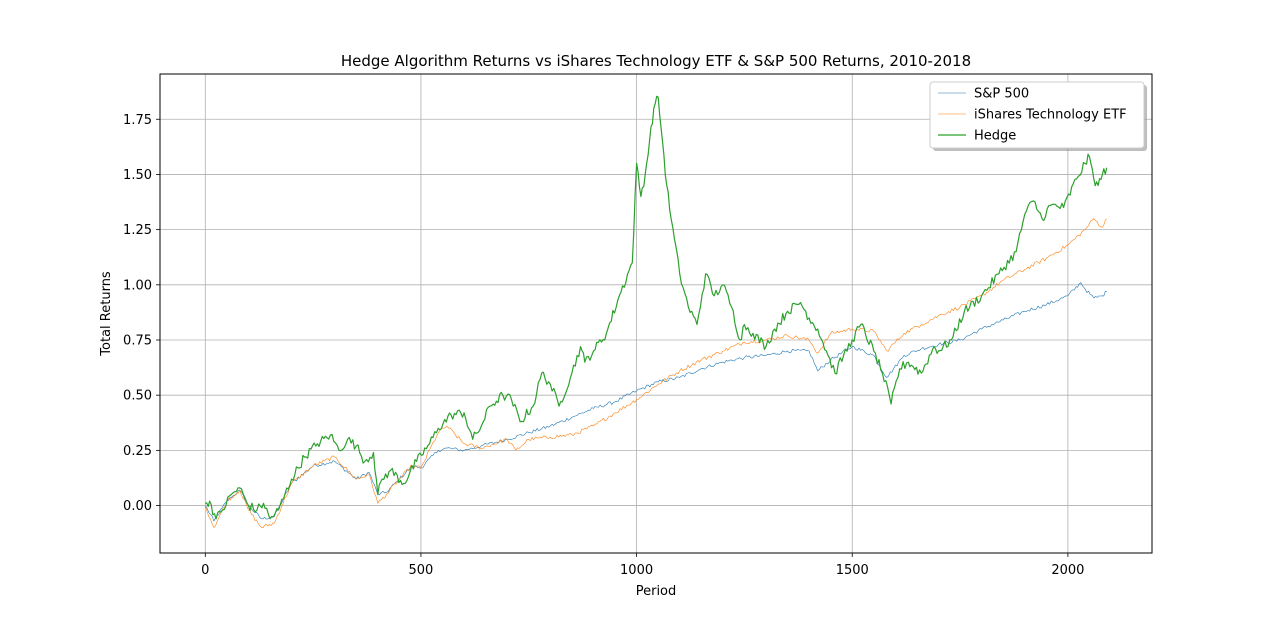 The image size is (1280, 627). I want to click on y-tick-label-2: 0.50, so click(137, 396).